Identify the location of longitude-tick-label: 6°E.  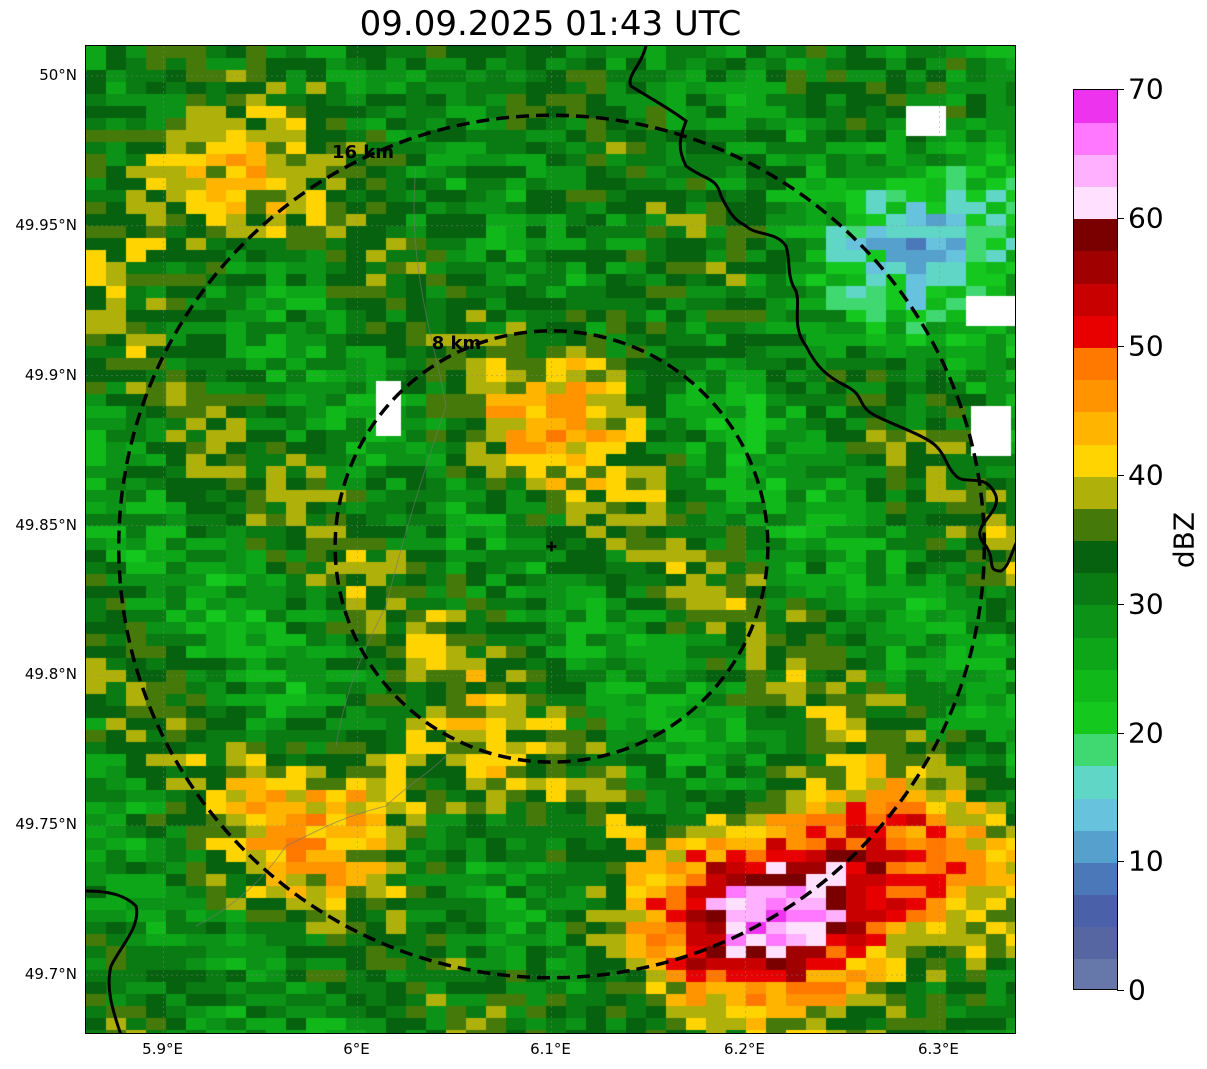
(356, 1049).